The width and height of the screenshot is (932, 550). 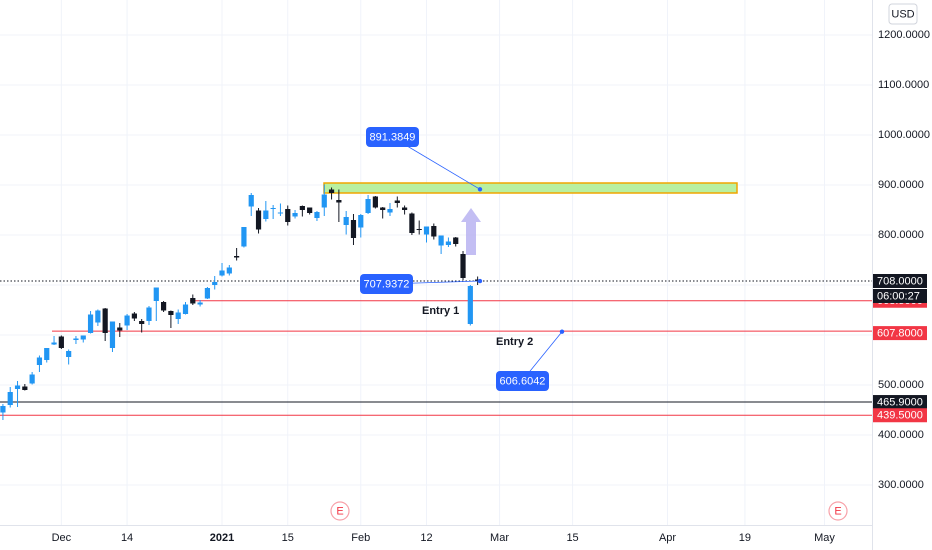 What do you see at coordinates (530, 188) in the screenshot?
I see `target-zone` at bounding box center [530, 188].